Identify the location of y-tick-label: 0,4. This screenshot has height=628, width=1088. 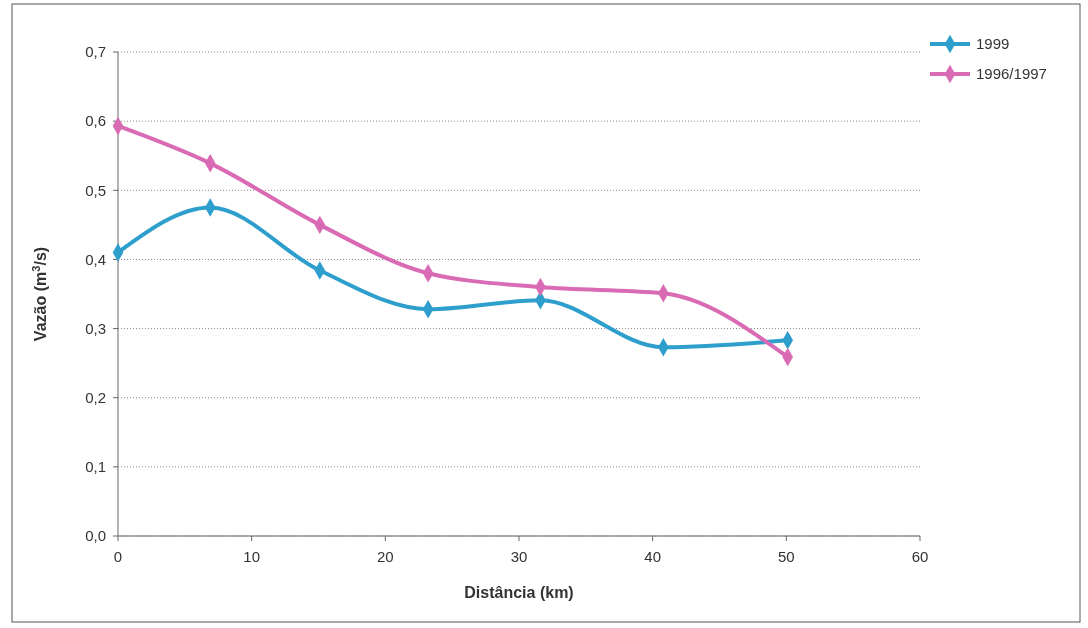
(95, 259).